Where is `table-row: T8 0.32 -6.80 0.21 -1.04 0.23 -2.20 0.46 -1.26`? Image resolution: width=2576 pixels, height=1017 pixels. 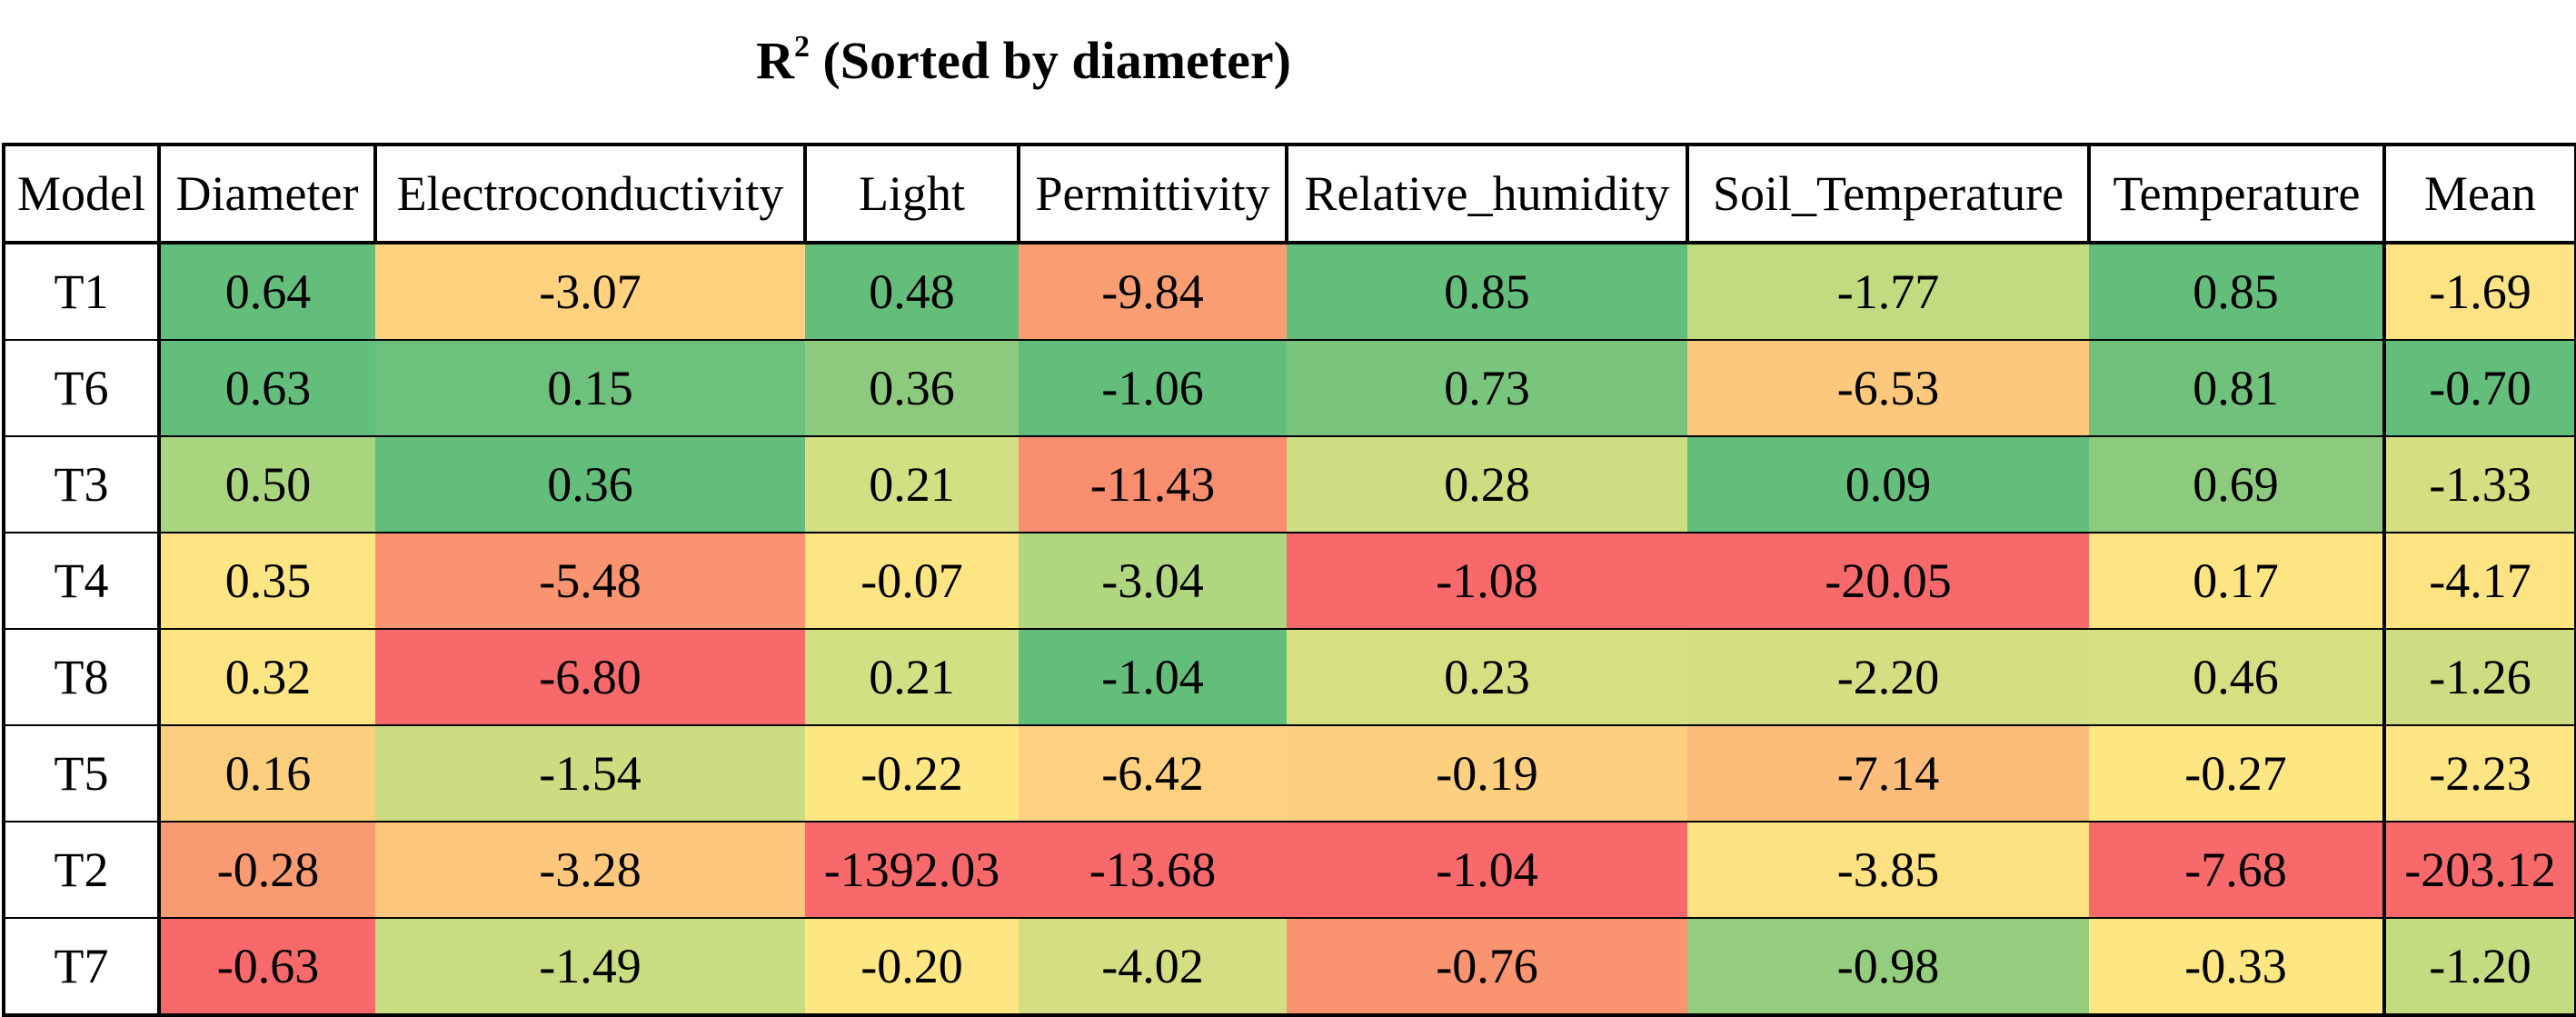 table-row: T8 0.32 -6.80 0.21 -1.04 0.23 -2.20 0.46 -1.26 is located at coordinates (1289, 677).